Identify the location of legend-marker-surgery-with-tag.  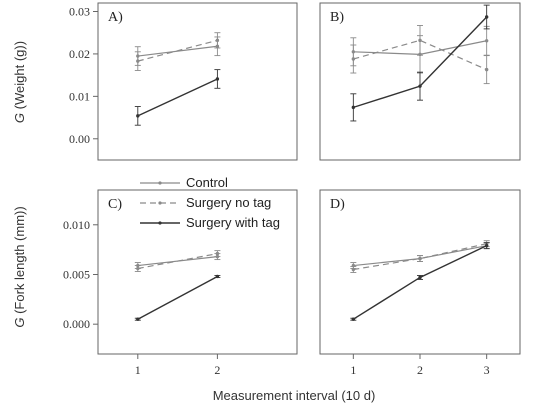
(160, 223).